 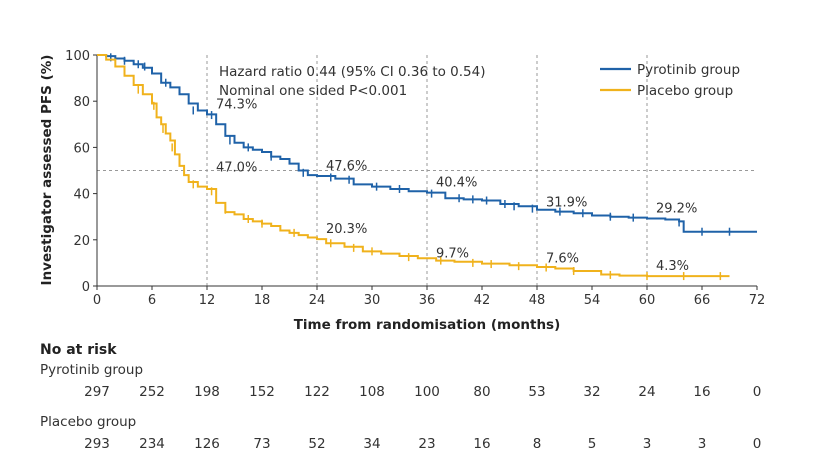 I want to click on risk-value-pyrotinib: 24, so click(x=646, y=392).